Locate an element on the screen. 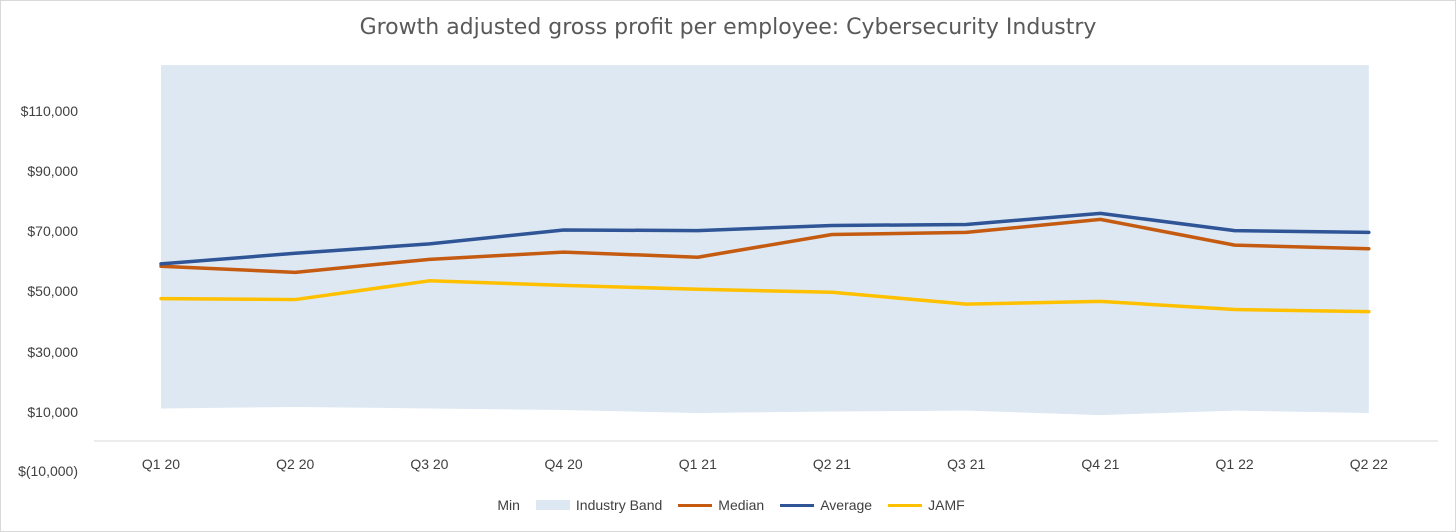 This screenshot has height=532, width=1456. legend-label-min: Min is located at coordinates (508, 505).